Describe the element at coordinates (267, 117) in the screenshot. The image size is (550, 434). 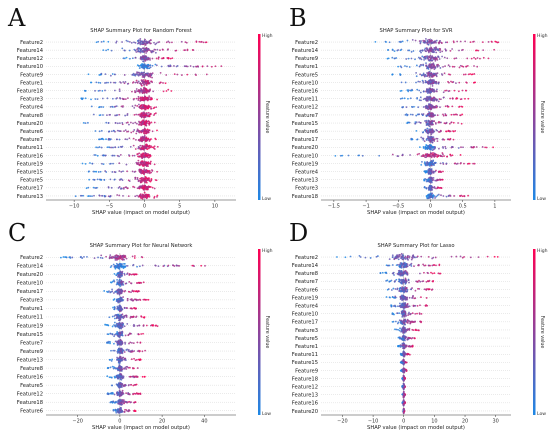
I see `colorbar-title: Feature value` at that location.